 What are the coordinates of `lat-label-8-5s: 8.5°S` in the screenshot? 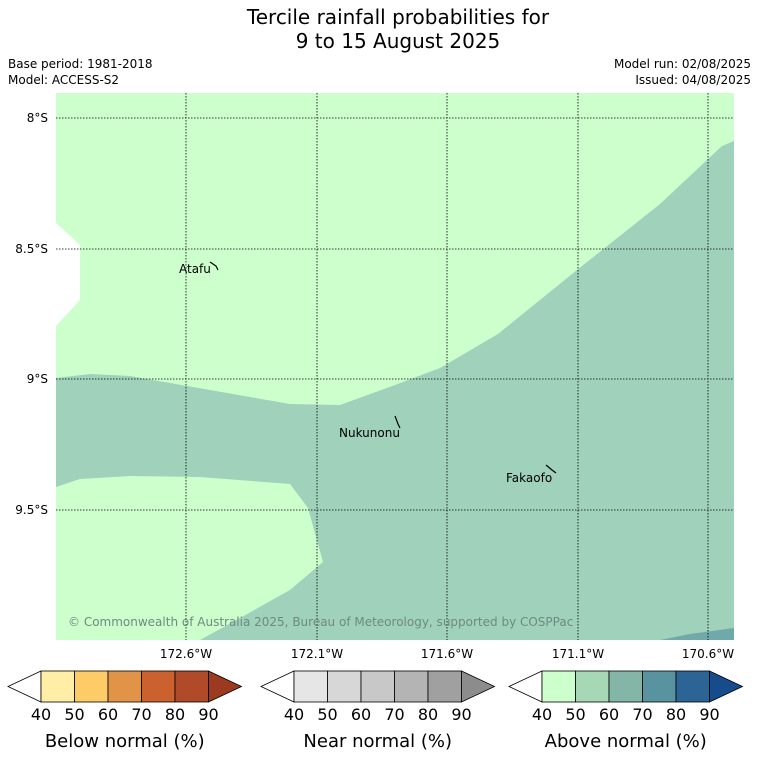 It's located at (31, 249).